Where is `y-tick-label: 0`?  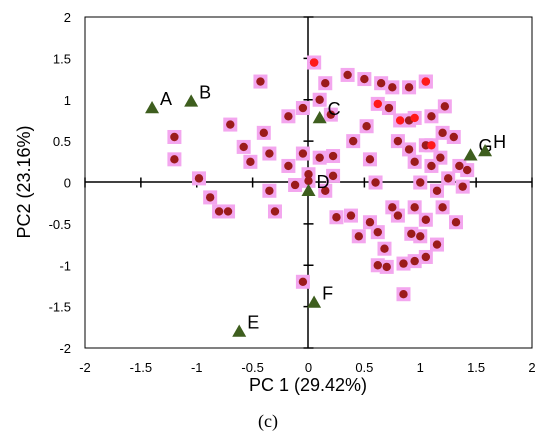
y-tick-label: 0 is located at coordinates (67, 183).